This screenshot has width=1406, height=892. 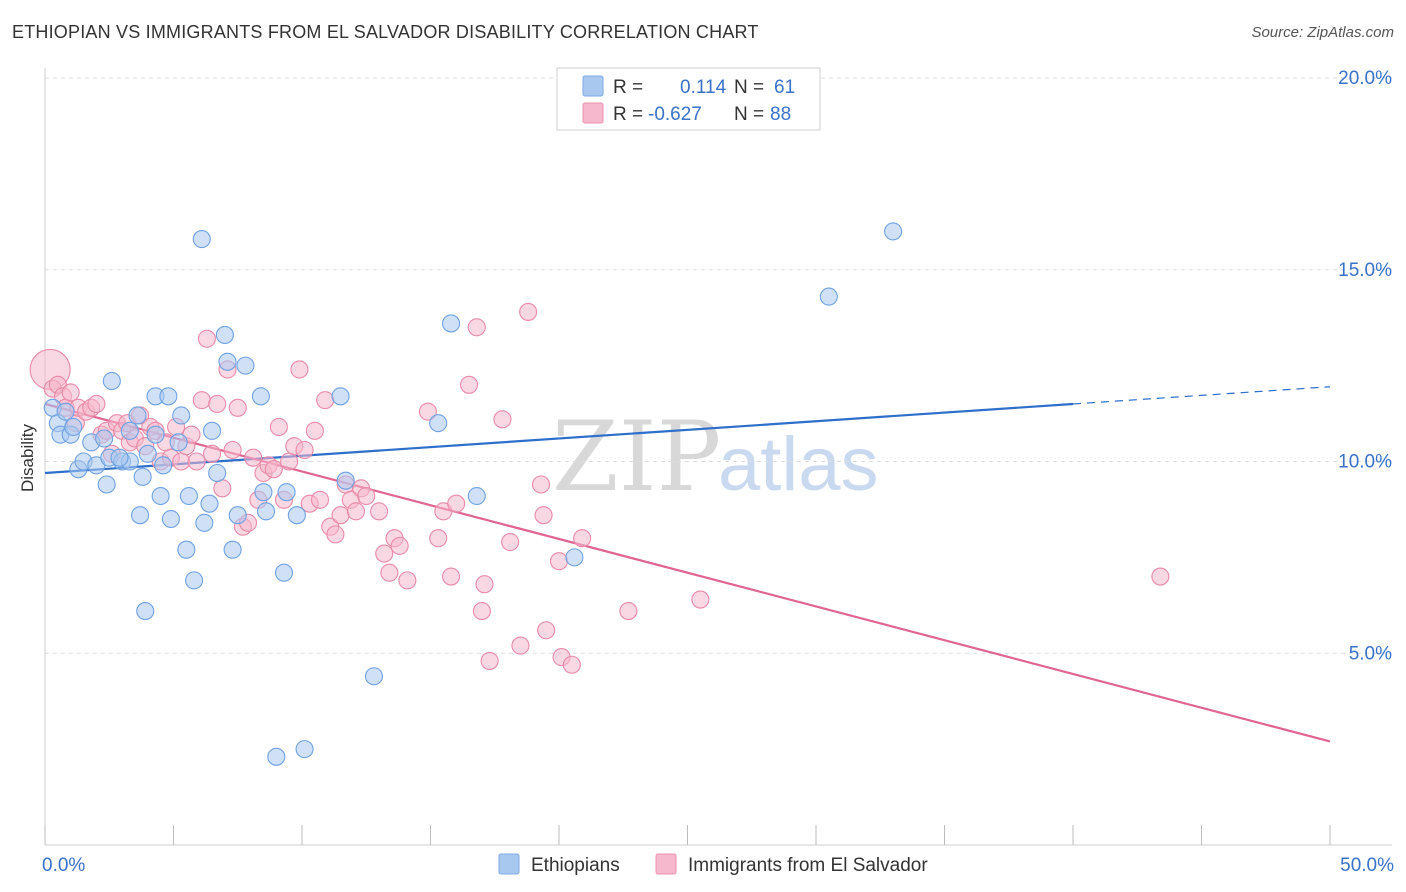 What do you see at coordinates (628, 87) in the screenshot?
I see `legend-r-label: R =` at bounding box center [628, 87].